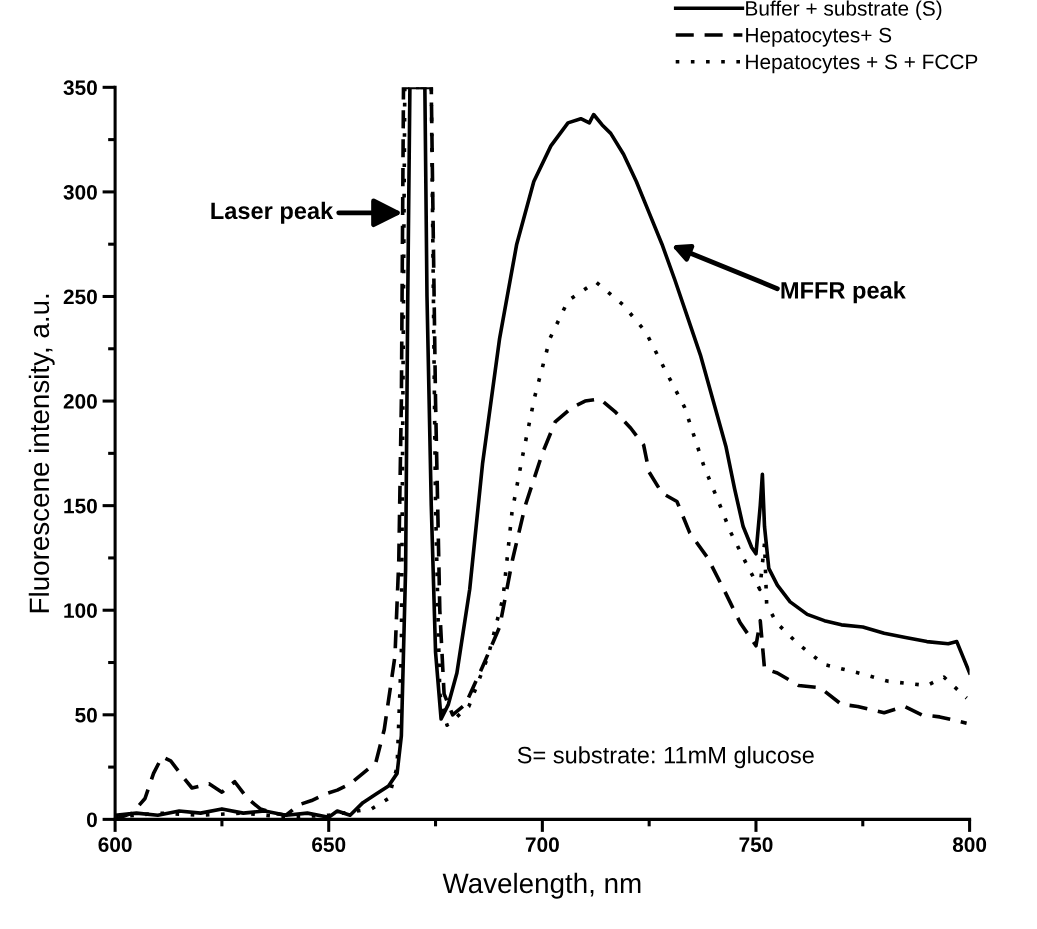 This screenshot has height=929, width=1037. I want to click on x-tick-label: 650, so click(329, 845).